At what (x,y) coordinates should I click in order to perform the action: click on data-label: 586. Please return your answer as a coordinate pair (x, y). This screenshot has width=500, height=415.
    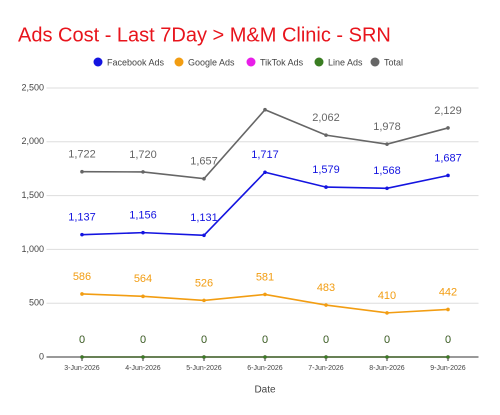
    Looking at the image, I should click on (82, 277).